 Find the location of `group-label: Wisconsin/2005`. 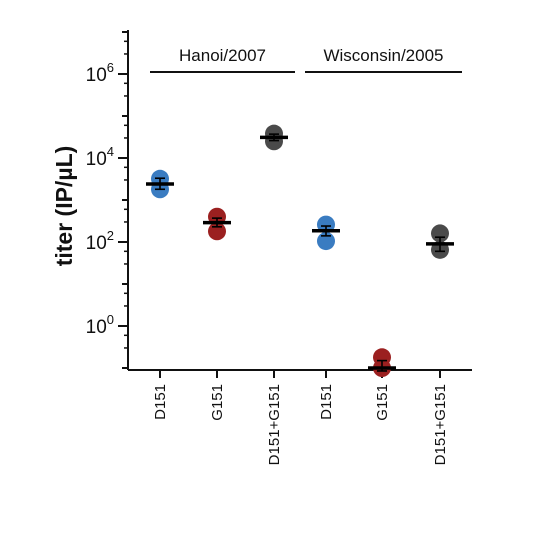

group-label: Wisconsin/2005 is located at coordinates (383, 55).